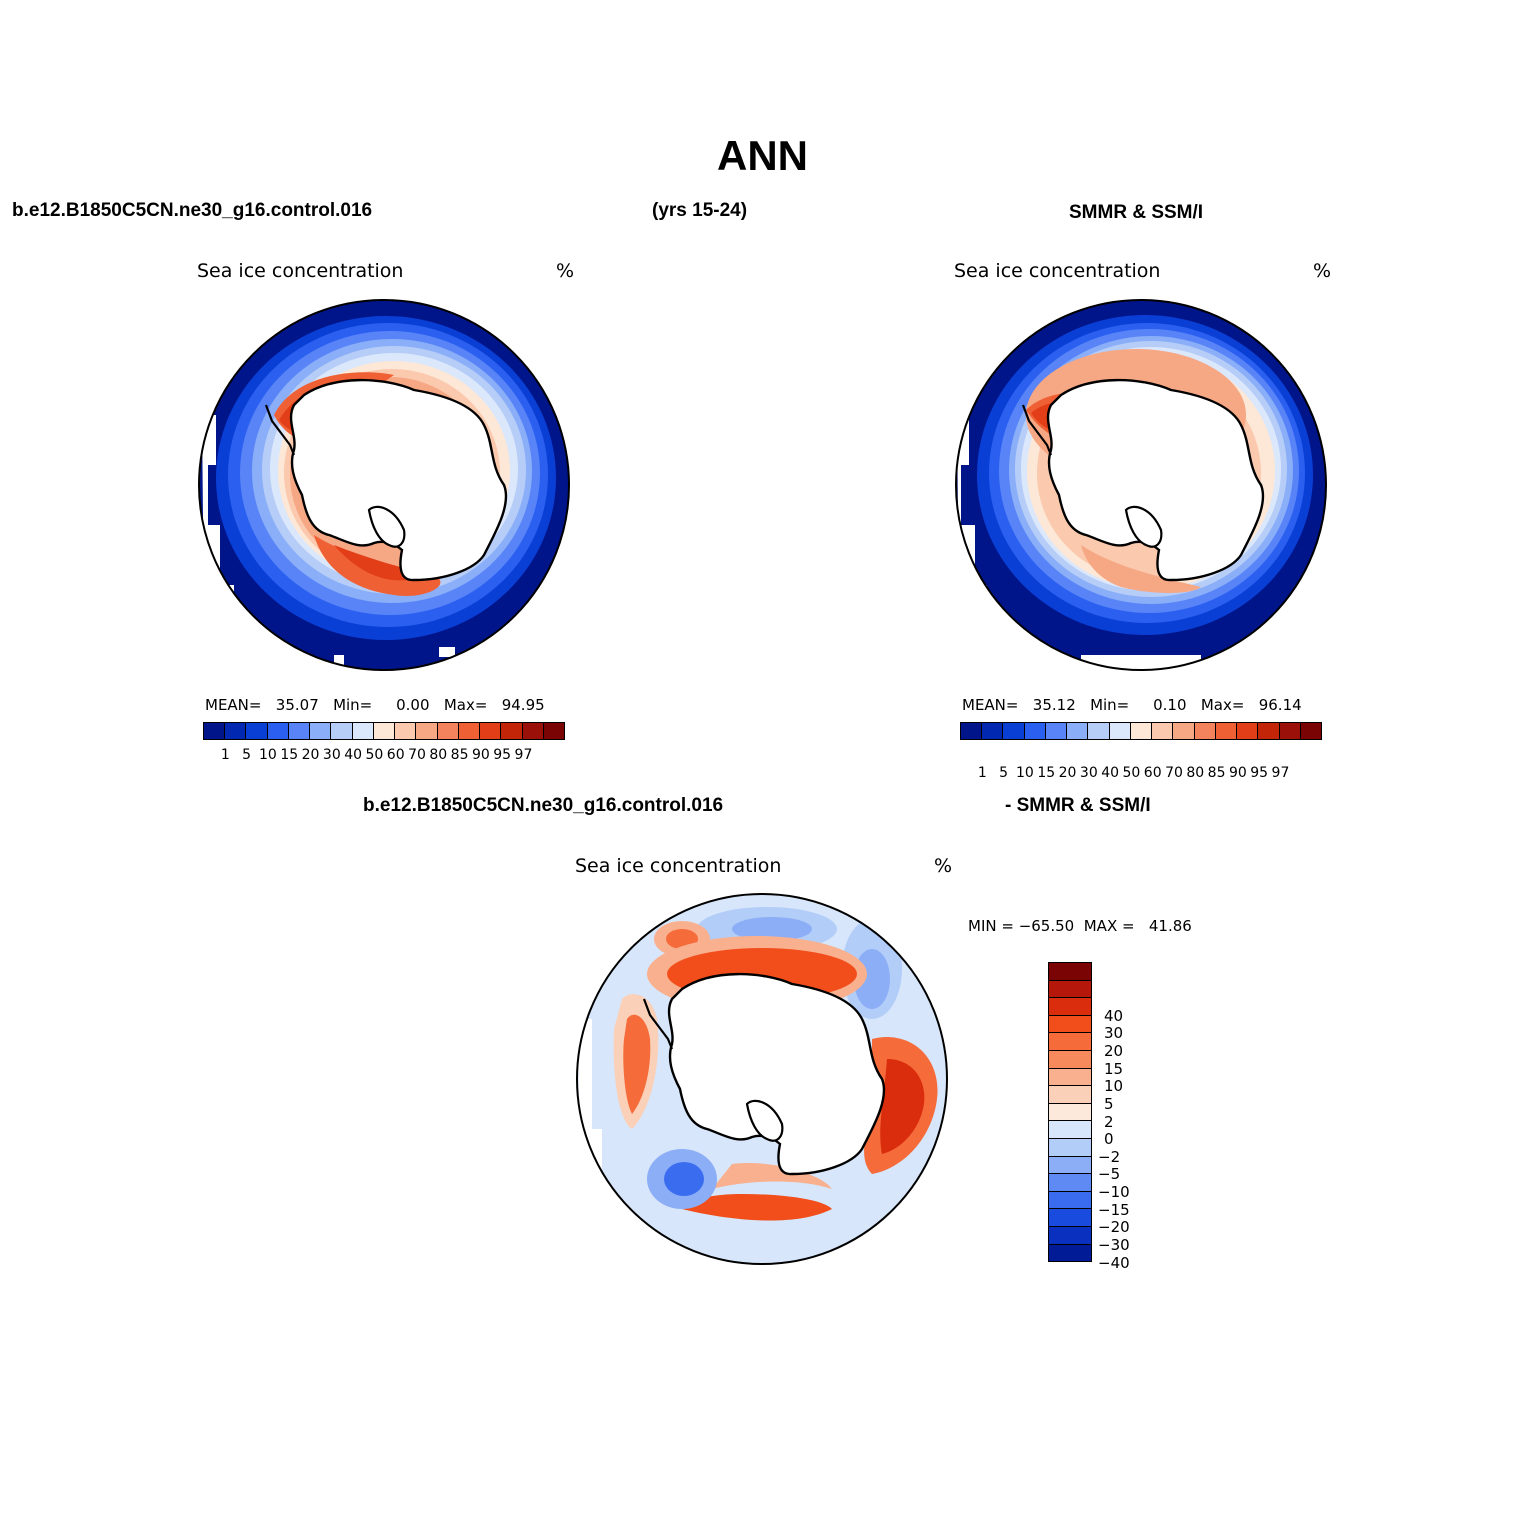 The width and height of the screenshot is (1525, 1525). I want to click on obs-colorbar-tick-label: 80, so click(1195, 773).